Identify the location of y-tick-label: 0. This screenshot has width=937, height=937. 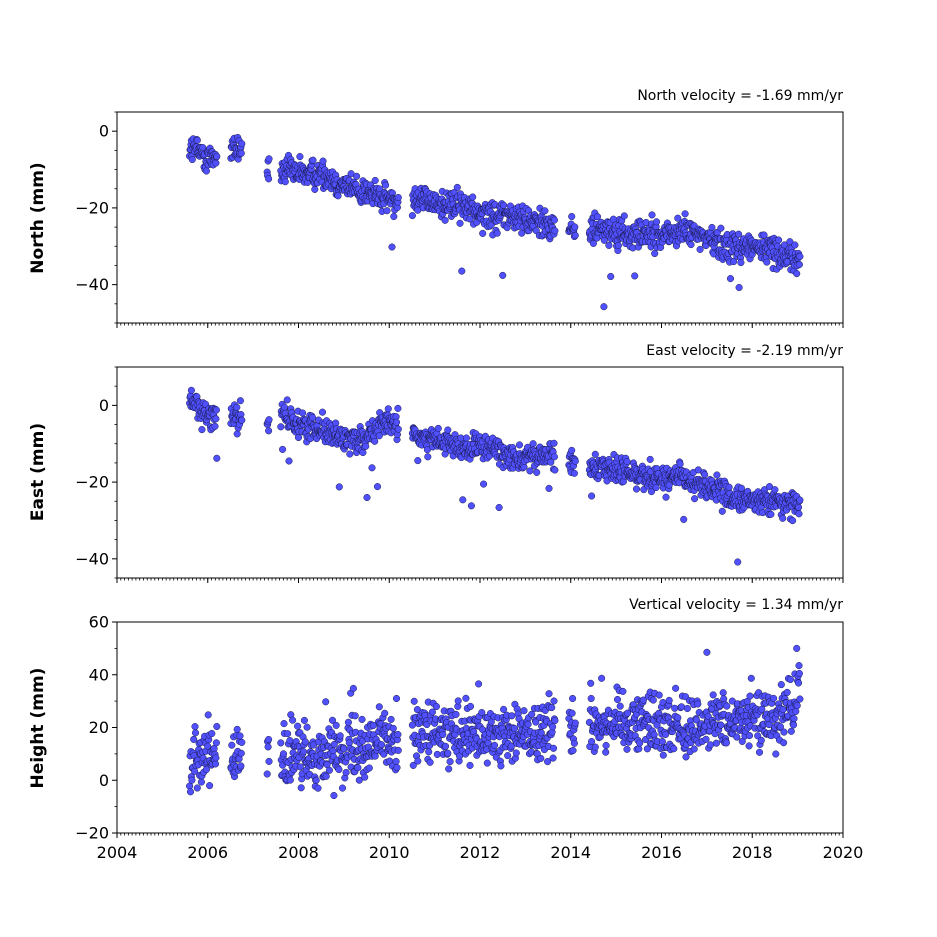
(104, 405).